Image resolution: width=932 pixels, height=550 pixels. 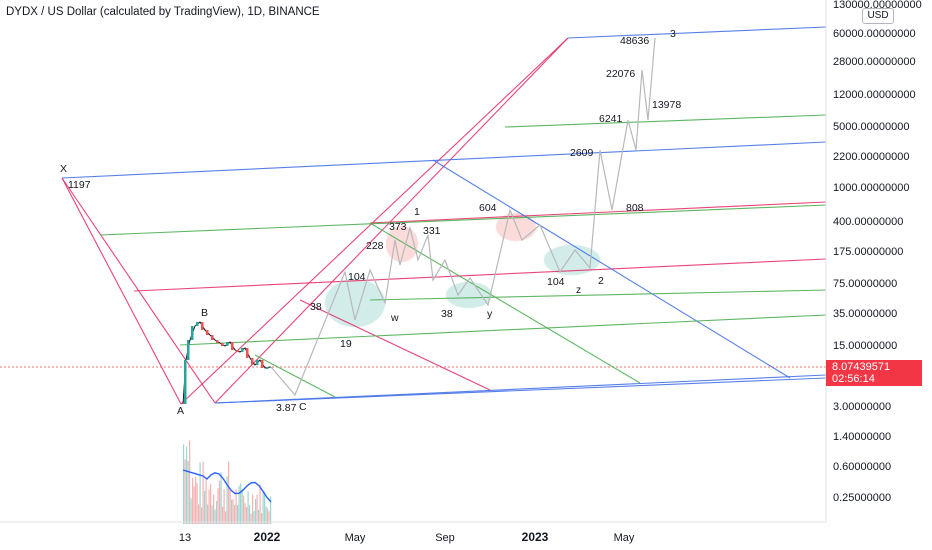 What do you see at coordinates (516, 227) in the screenshot?
I see `wave-ellipse-red` at bounding box center [516, 227].